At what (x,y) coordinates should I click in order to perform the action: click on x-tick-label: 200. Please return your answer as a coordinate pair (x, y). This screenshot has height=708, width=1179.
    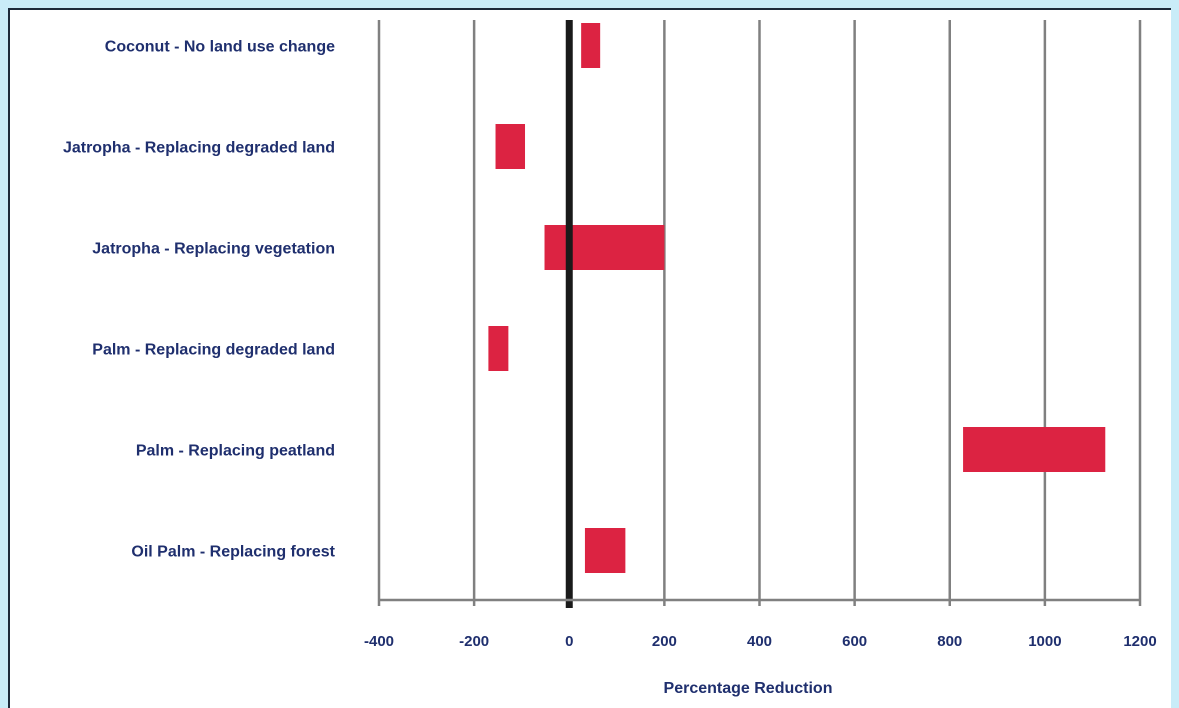
    Looking at the image, I should click on (664, 641).